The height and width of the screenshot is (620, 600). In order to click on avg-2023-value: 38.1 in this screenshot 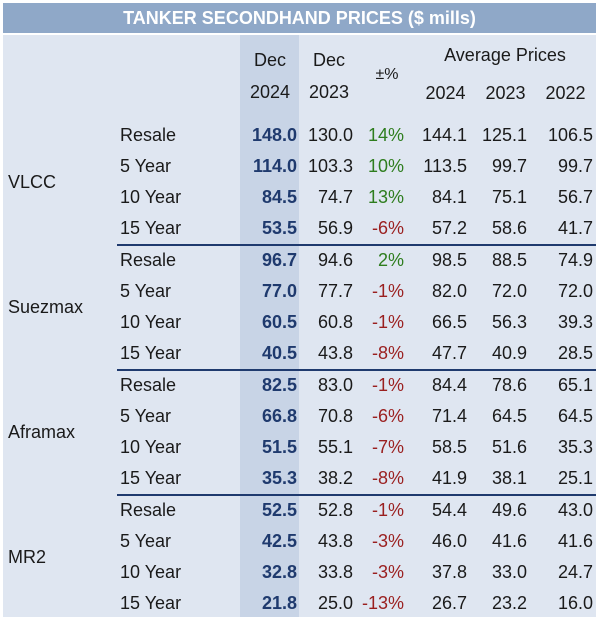, I will do `click(509, 478)`.